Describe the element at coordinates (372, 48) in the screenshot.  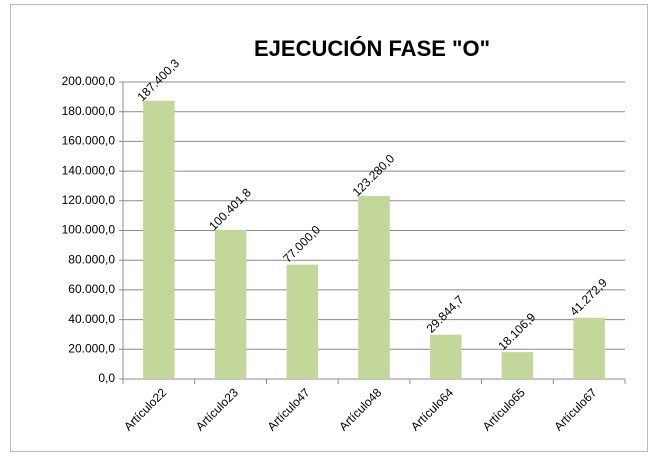
I see `chart-title: EJECUCIÓN FASE "O"` at that location.